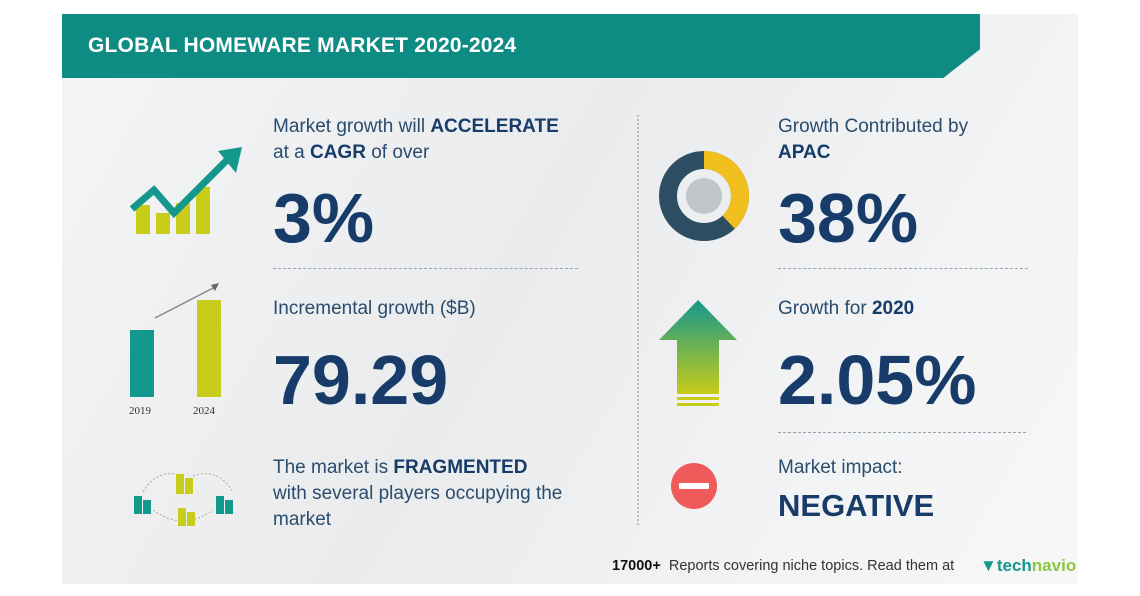  I want to click on incremental-bars-icon, so click(175, 340).